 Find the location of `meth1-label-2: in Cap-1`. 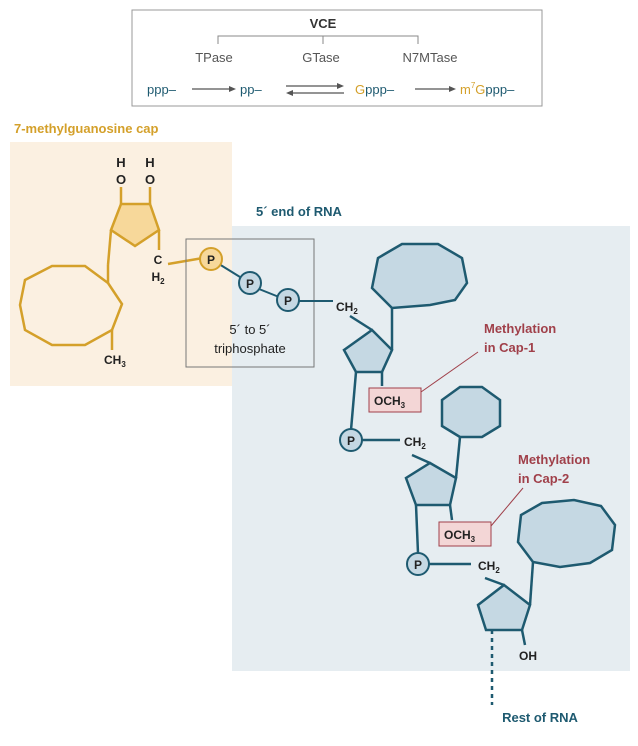

meth1-label-2: in Cap-1 is located at coordinates (509, 347).